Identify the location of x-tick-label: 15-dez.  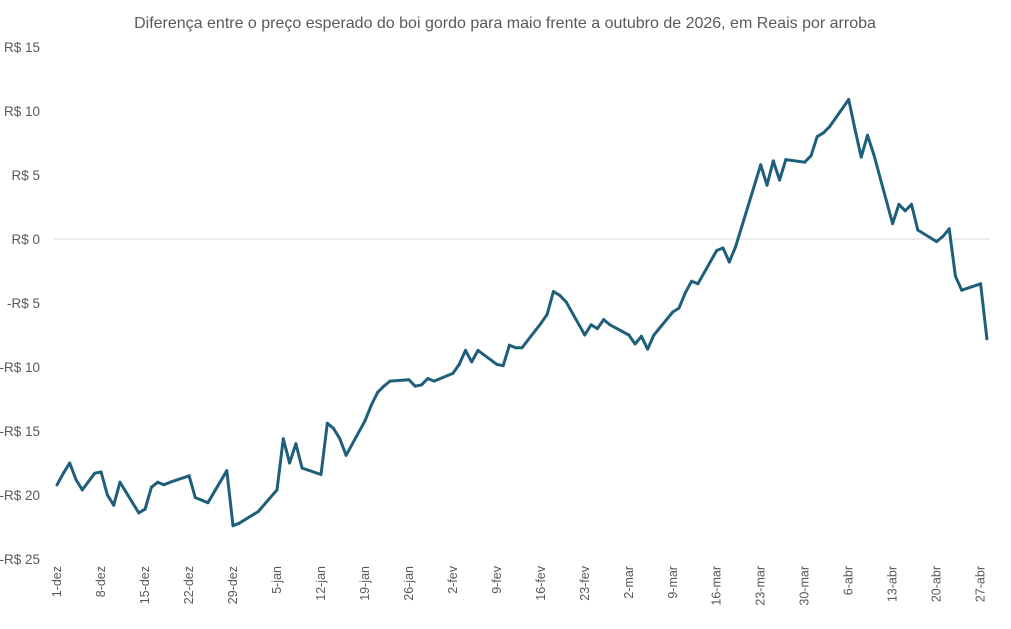
(145, 585).